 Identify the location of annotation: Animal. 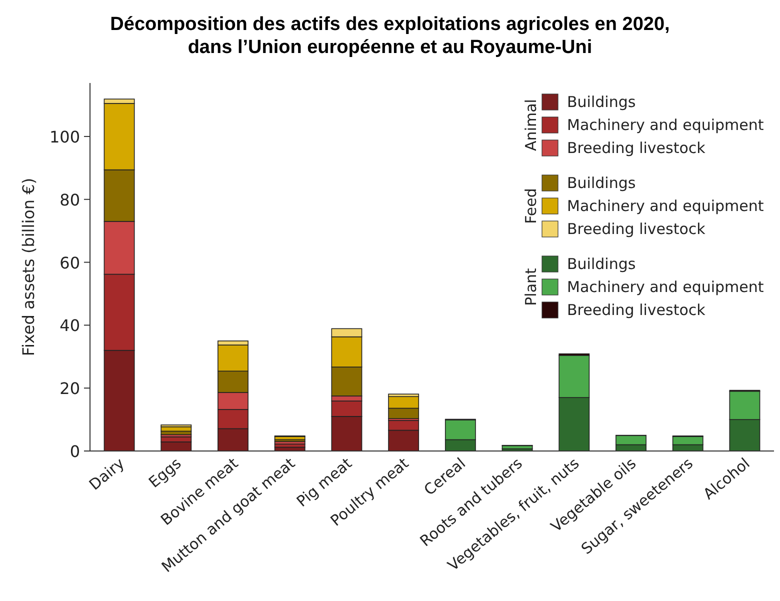
(531, 125).